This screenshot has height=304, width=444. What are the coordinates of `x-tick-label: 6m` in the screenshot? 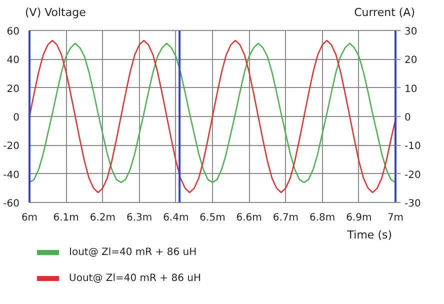 It's located at (29, 218).